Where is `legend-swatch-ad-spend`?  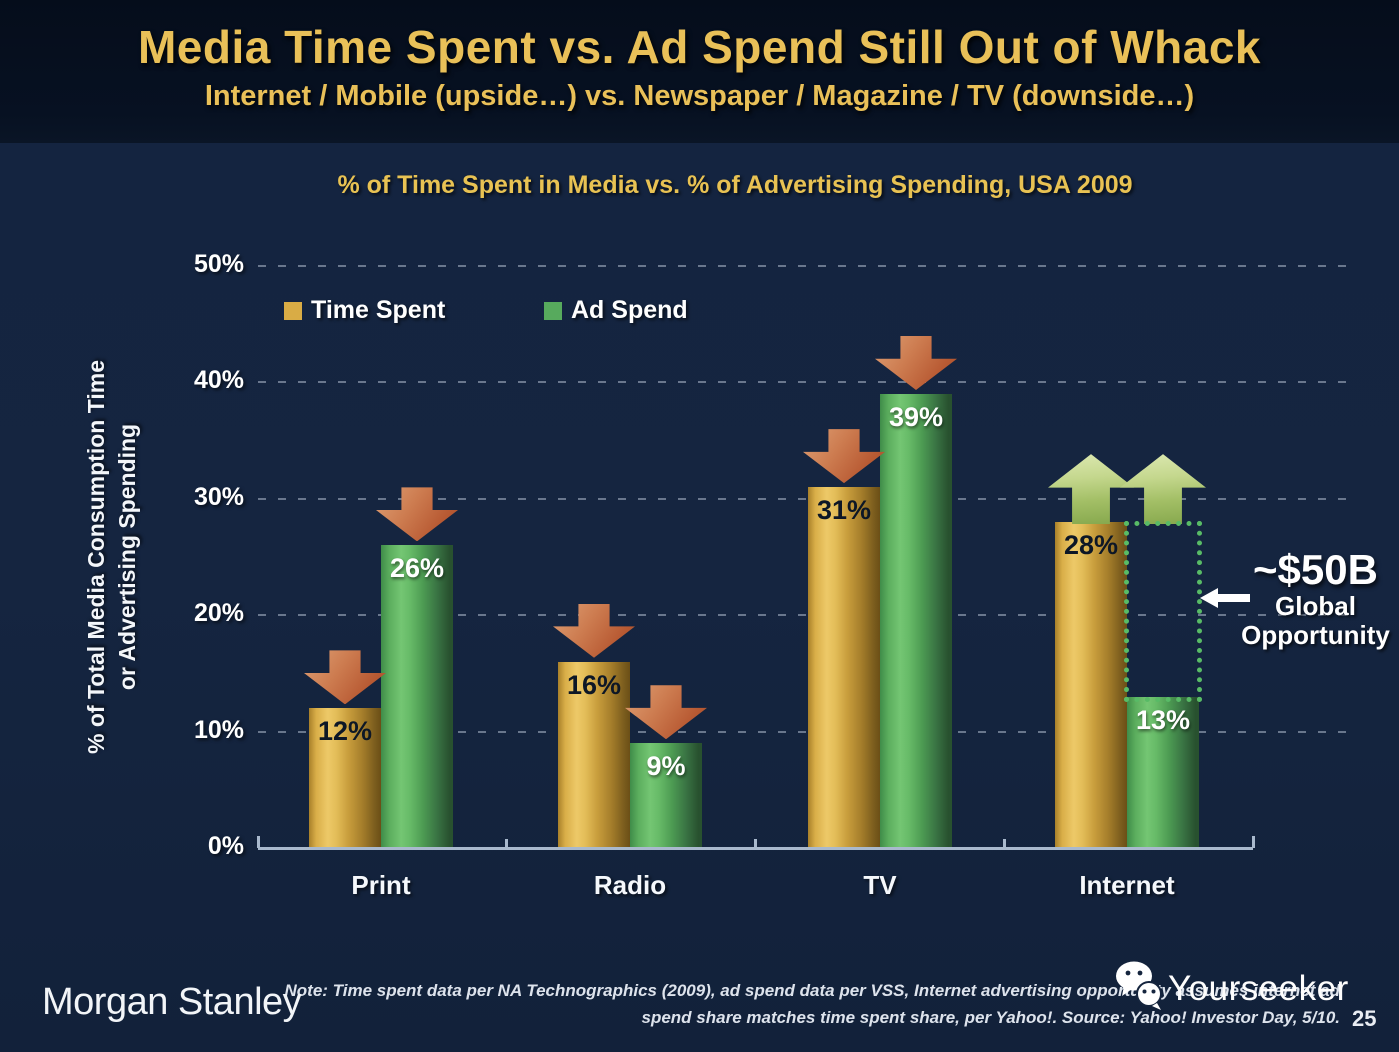
legend-swatch-ad-spend is located at coordinates (553, 310).